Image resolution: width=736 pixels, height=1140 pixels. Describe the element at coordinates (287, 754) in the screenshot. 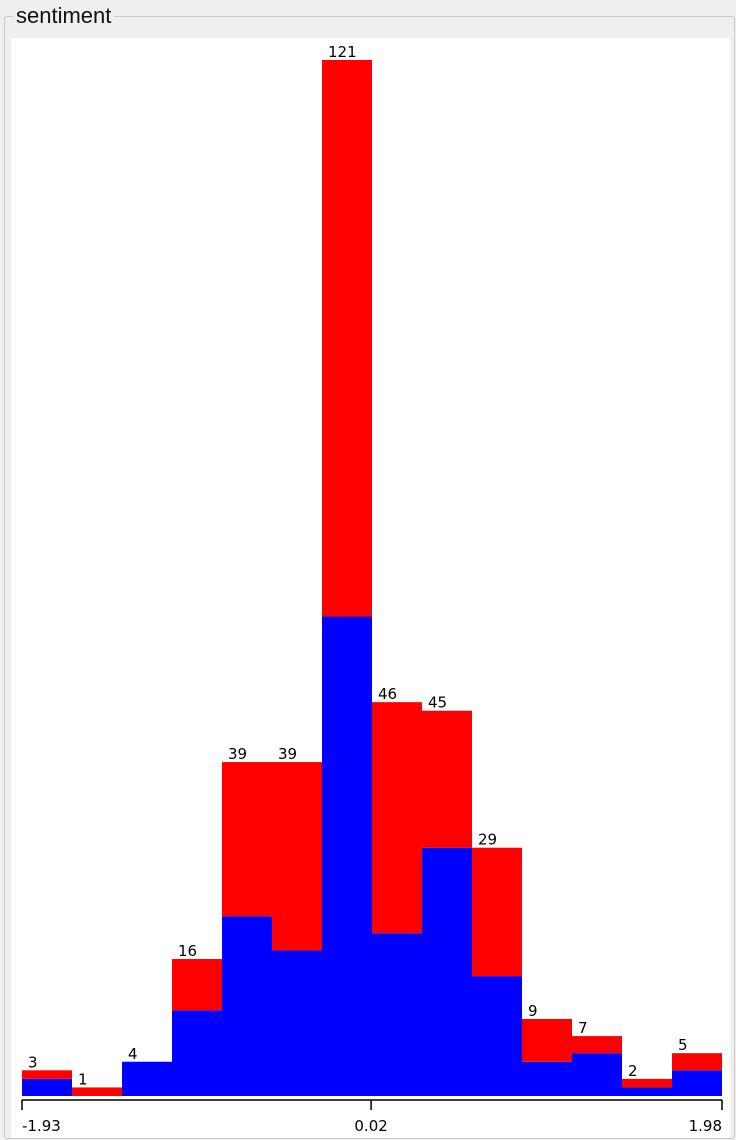

I see `bar-label-bin-6: 39` at that location.